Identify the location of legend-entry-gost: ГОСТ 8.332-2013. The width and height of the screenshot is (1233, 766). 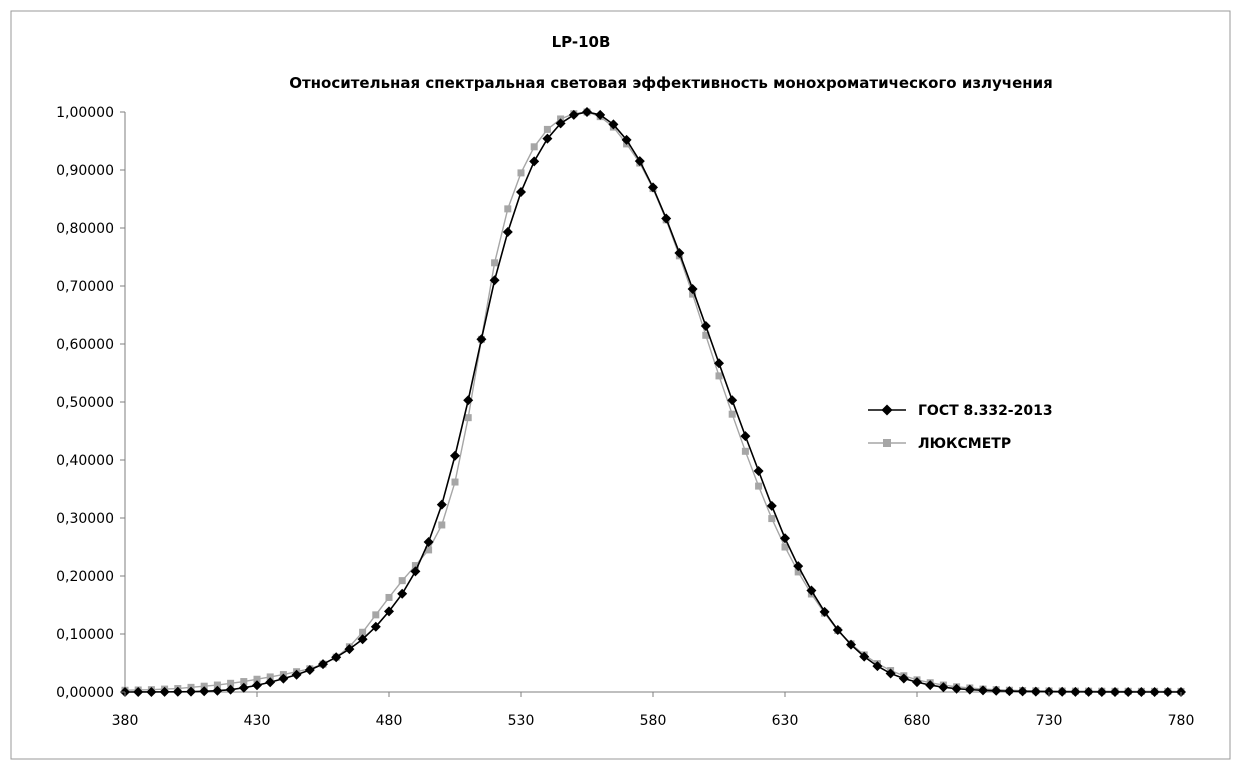
(960, 411).